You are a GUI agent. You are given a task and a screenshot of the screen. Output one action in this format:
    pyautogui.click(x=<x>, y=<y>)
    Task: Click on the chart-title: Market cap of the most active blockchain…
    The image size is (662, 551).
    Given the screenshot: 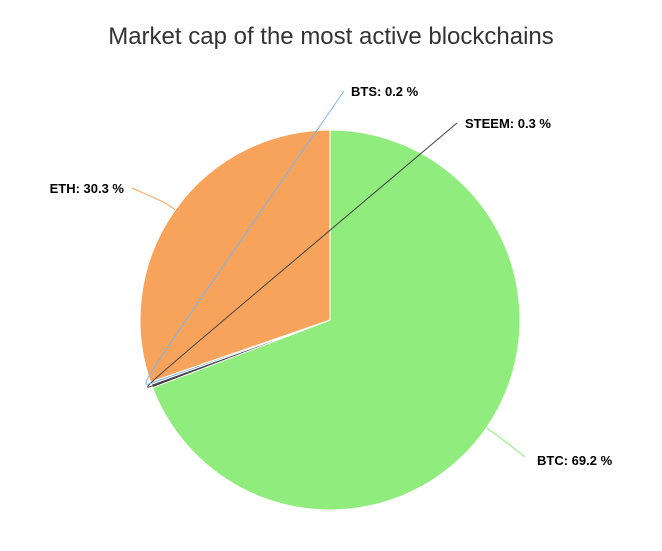 What is the action you would take?
    pyautogui.click(x=331, y=36)
    